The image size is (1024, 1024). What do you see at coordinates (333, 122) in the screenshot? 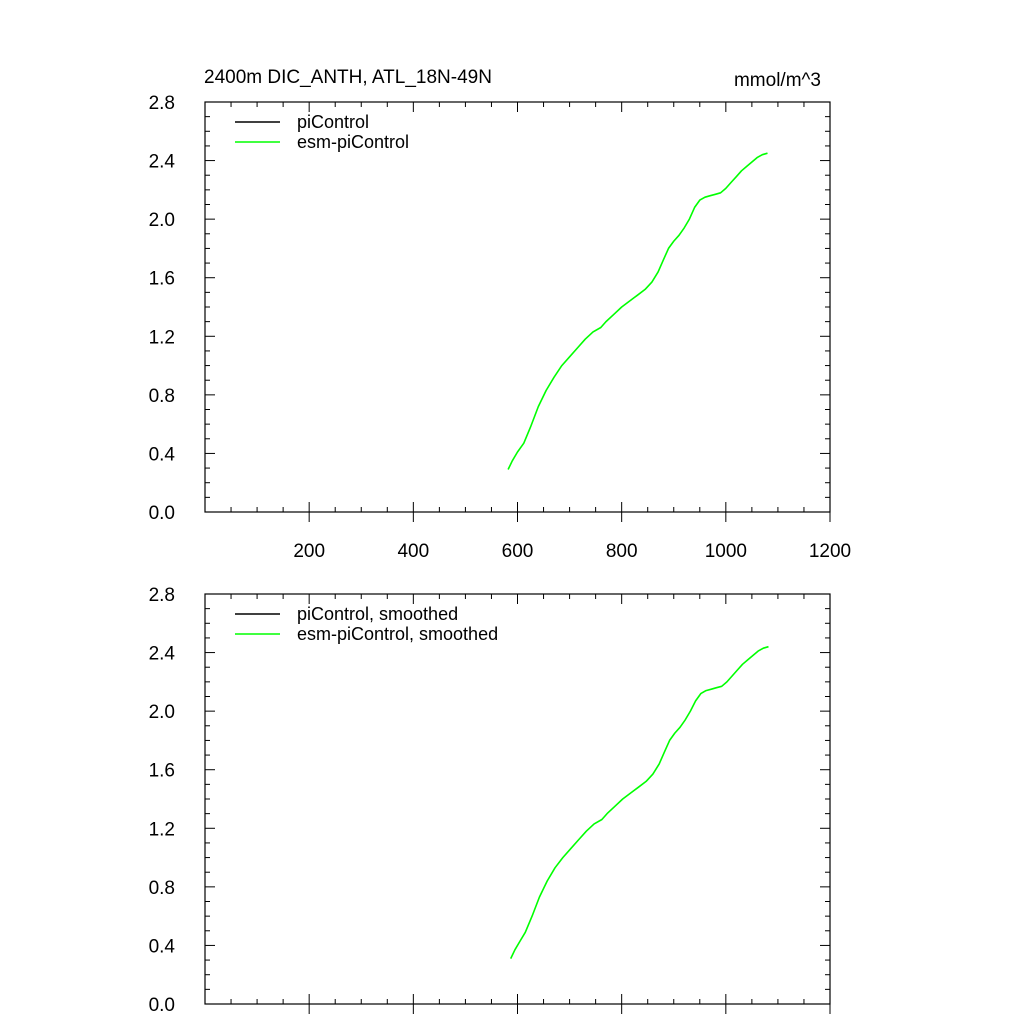
I see `legend-label: piControl` at bounding box center [333, 122].